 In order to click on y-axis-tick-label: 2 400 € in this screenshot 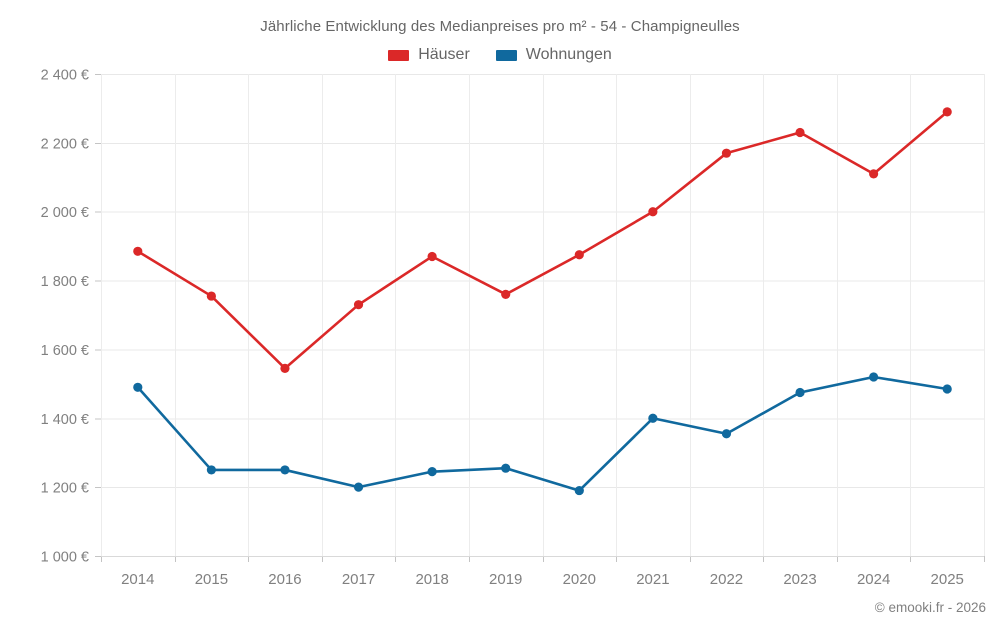, I will do `click(65, 76)`.